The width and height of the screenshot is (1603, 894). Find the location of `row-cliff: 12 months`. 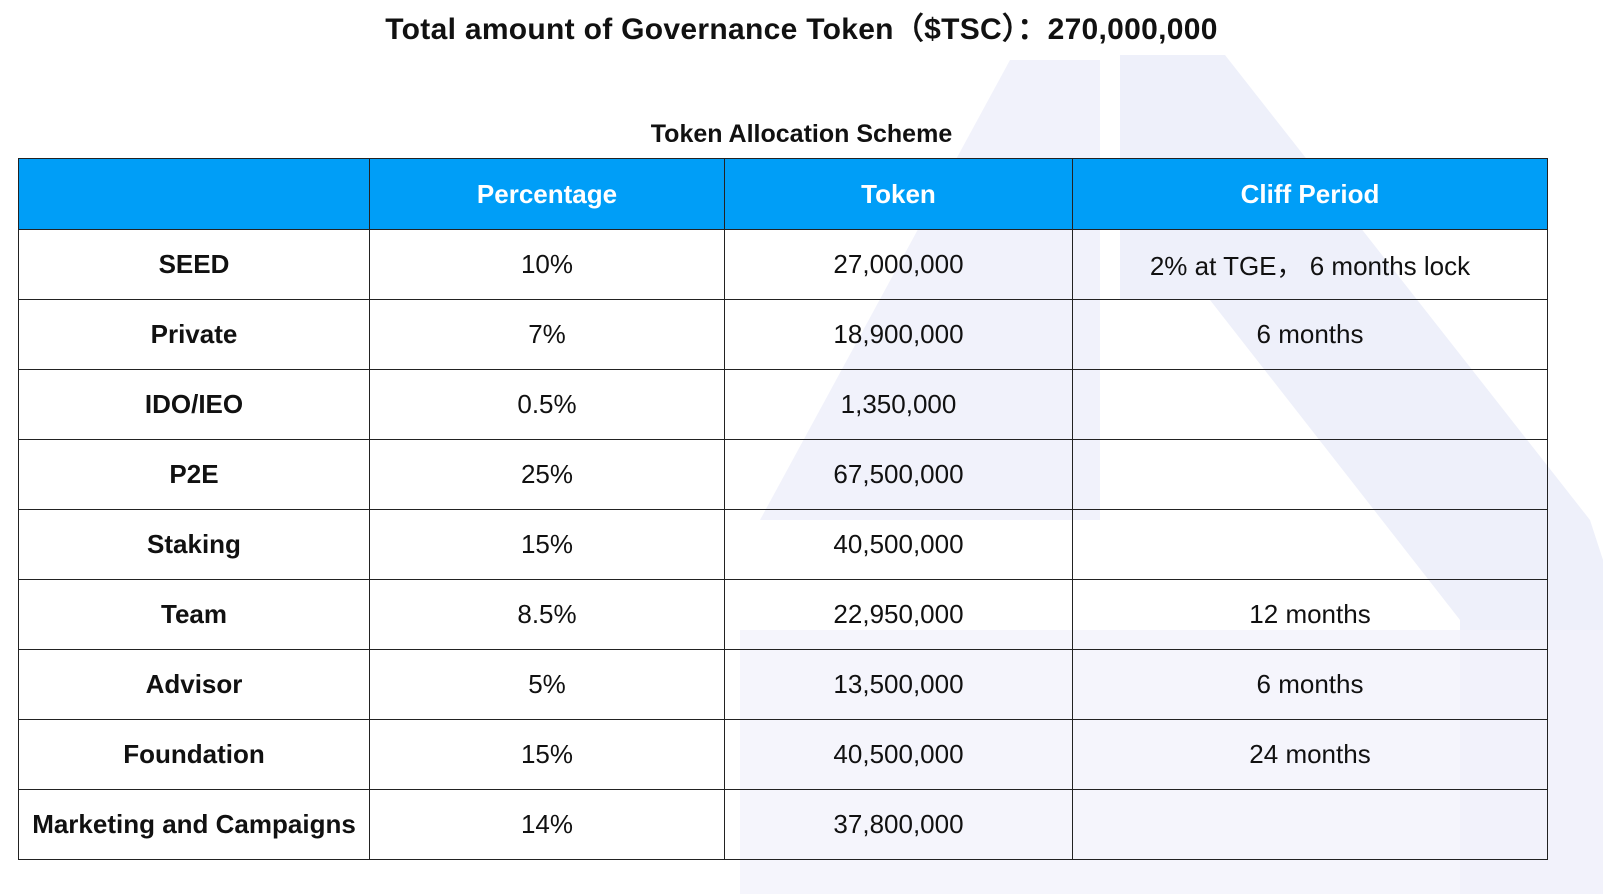

row-cliff: 12 months is located at coordinates (1310, 614).